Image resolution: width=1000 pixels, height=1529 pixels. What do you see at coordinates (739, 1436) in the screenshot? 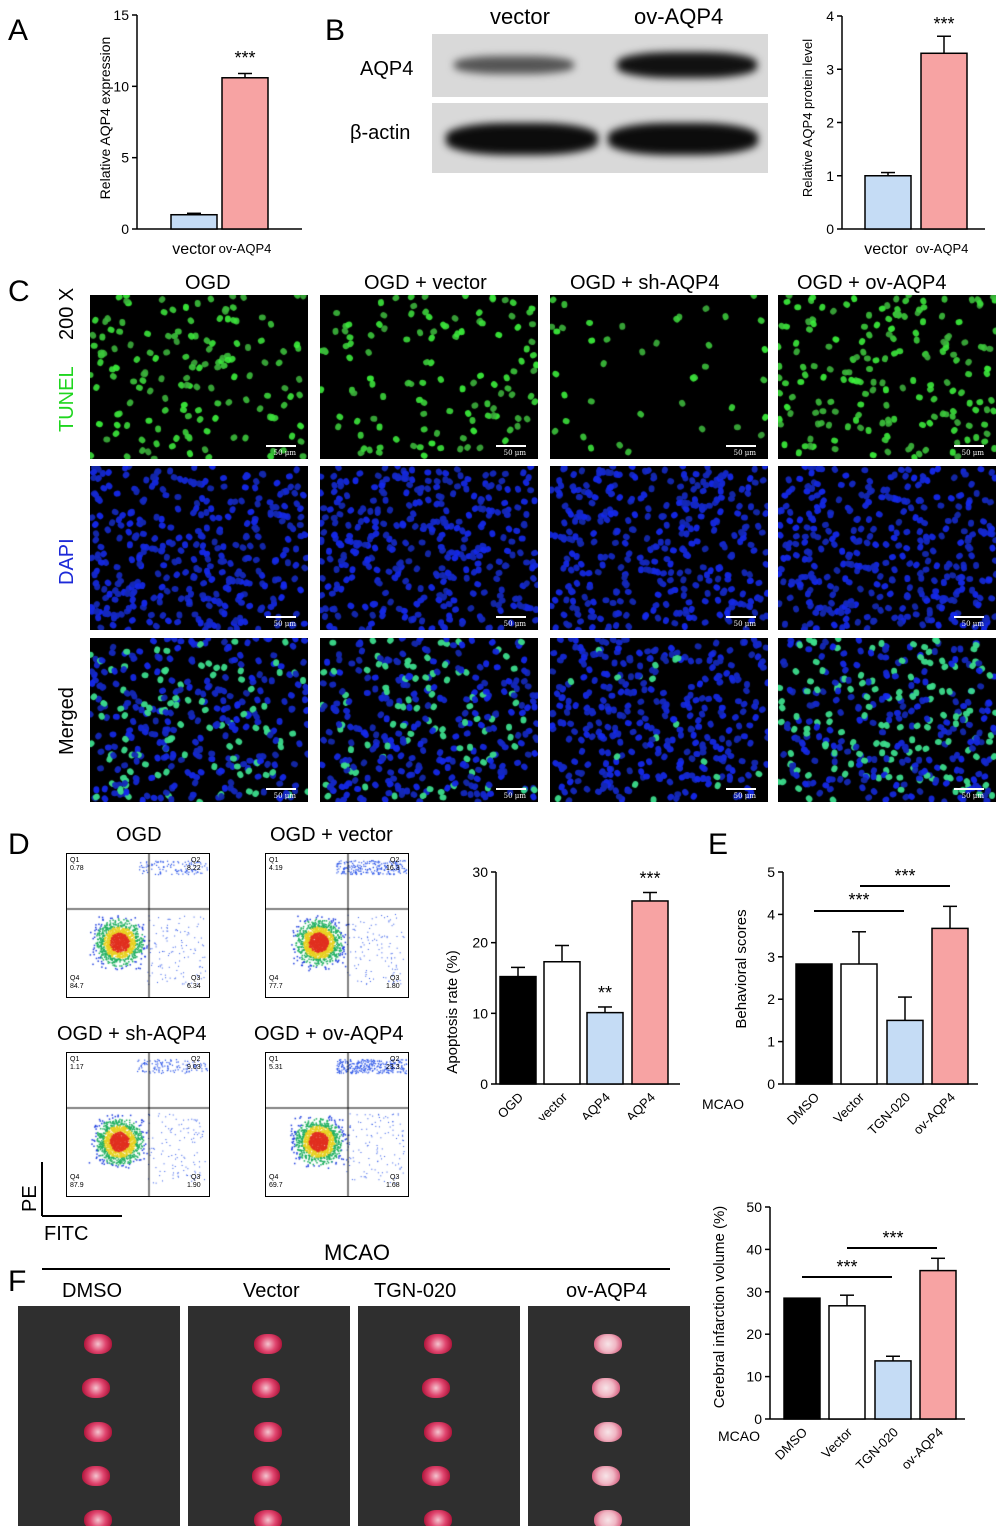
I see `chart-f-group: MCAO` at bounding box center [739, 1436].